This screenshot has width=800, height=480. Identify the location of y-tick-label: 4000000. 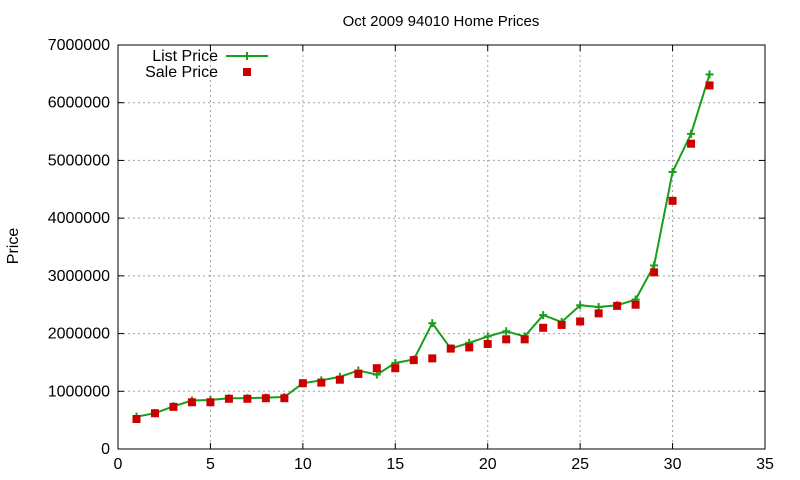
(79, 218).